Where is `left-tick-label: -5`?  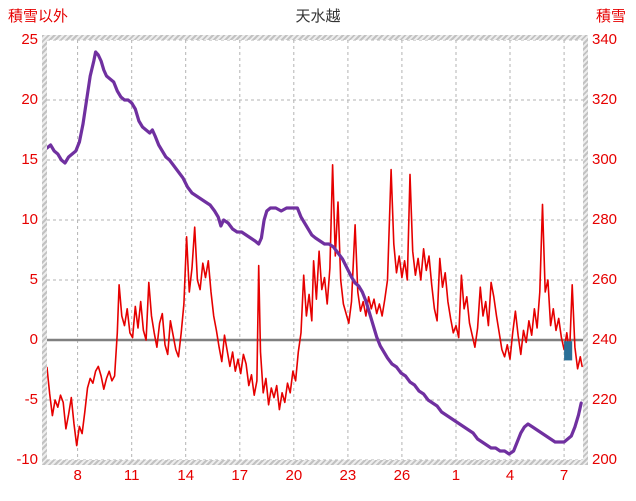
left-tick-label: -5 is located at coordinates (31, 399).